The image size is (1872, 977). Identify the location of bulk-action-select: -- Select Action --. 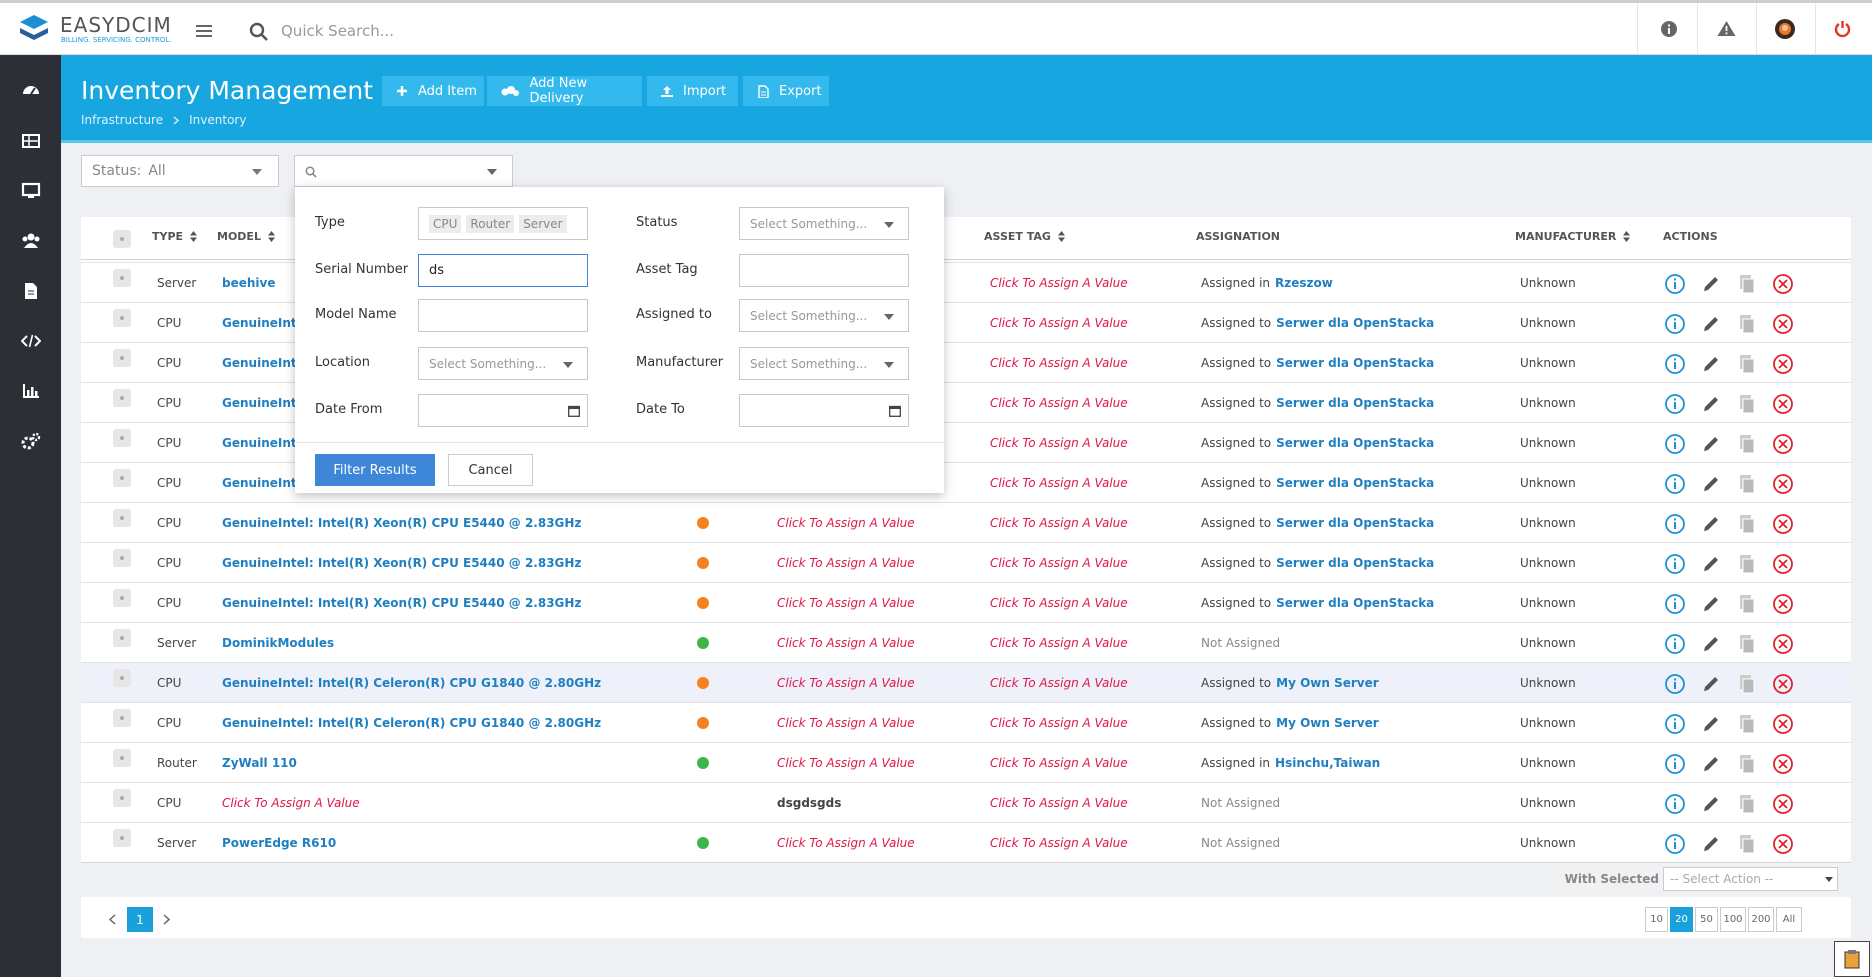
(1750, 879).